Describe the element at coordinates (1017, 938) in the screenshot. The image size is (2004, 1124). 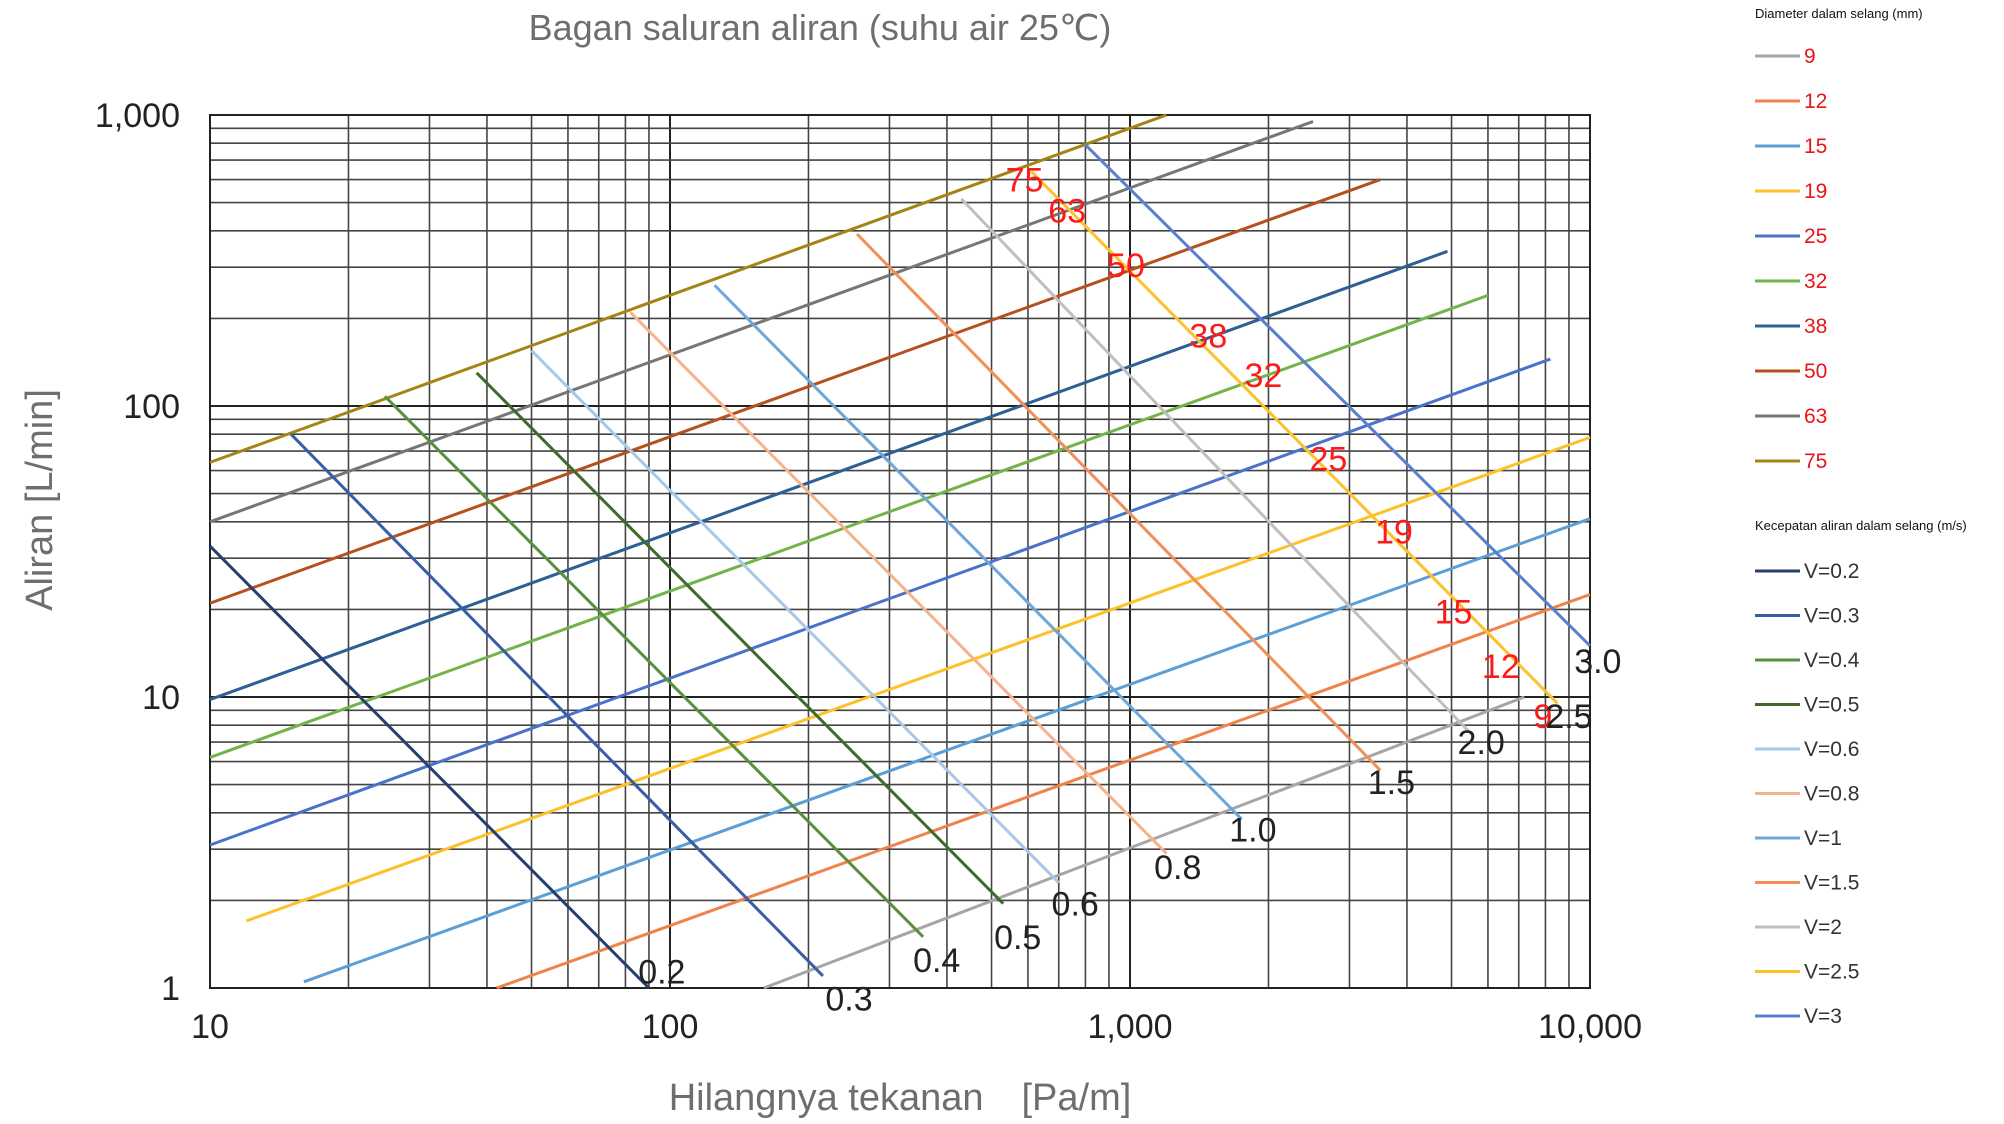
I see `velocity-annotation: 0.5` at that location.